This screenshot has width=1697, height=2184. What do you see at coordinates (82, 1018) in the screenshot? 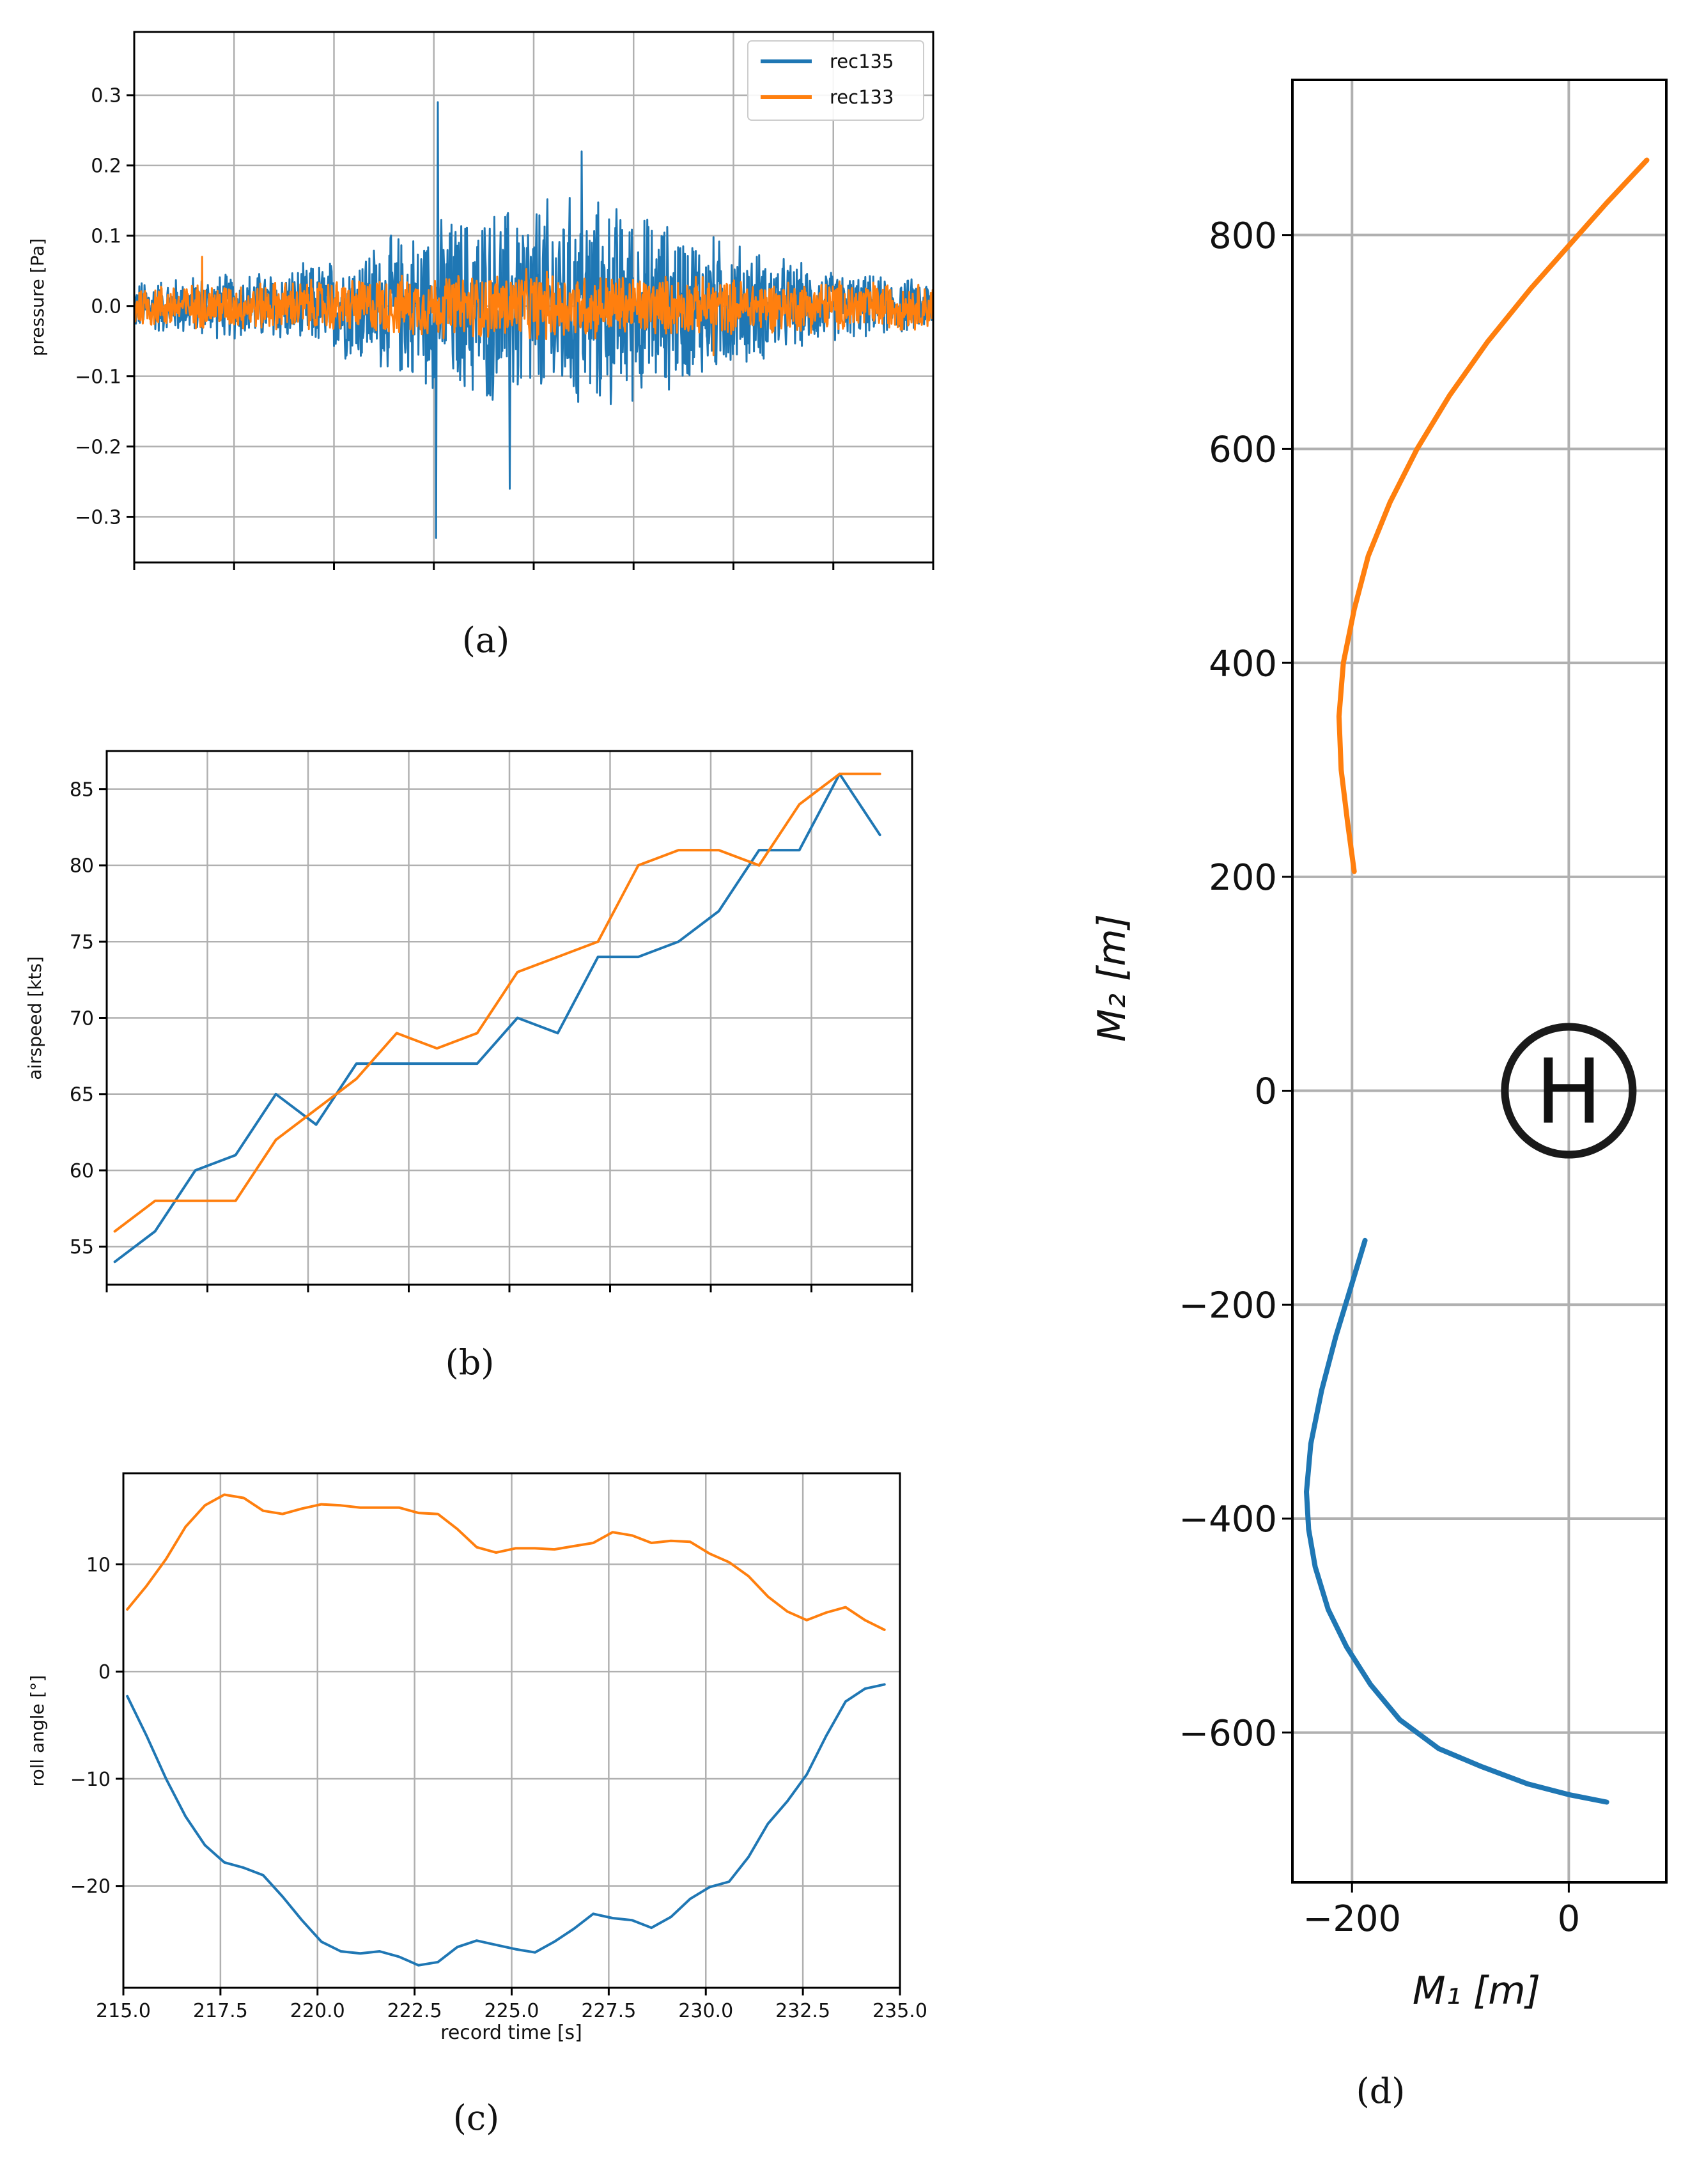
I see `b-ytick-label-3: 70` at bounding box center [82, 1018].